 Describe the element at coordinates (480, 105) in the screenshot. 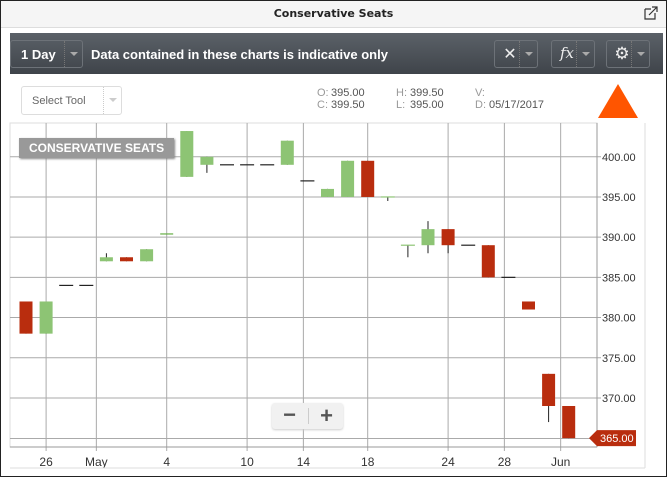

I see `date-label: D:` at that location.